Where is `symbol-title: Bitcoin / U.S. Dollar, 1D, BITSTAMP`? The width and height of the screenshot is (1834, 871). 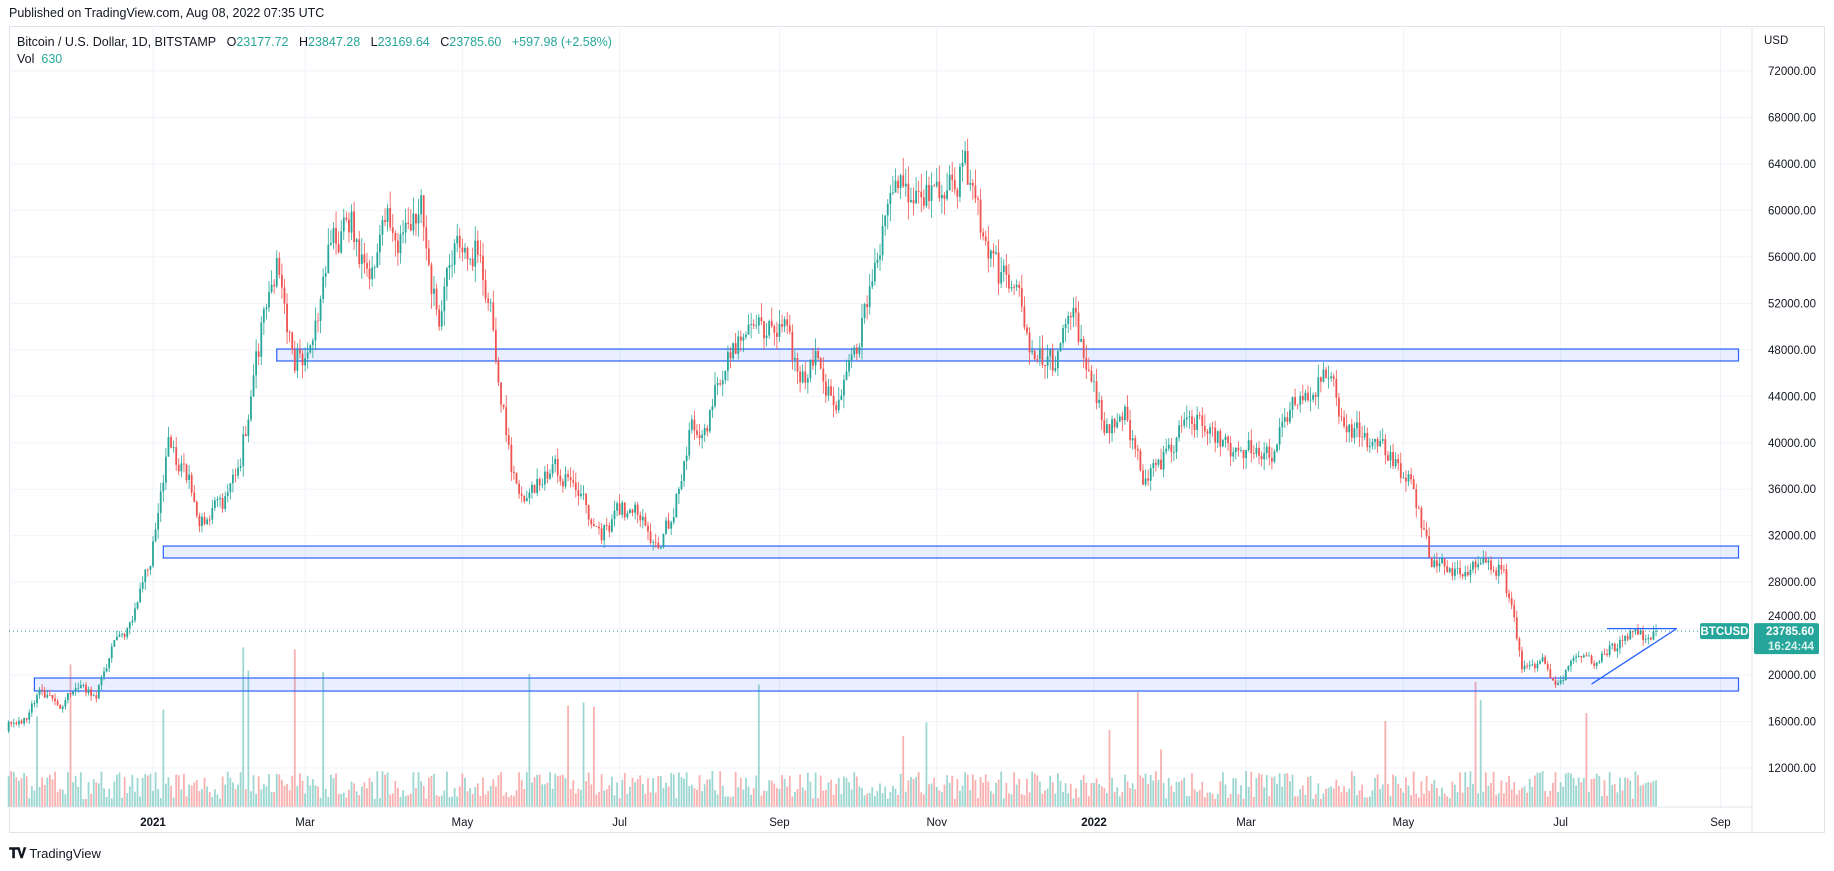
symbol-title: Bitcoin / U.S. Dollar, 1D, BITSTAMP is located at coordinates (117, 42).